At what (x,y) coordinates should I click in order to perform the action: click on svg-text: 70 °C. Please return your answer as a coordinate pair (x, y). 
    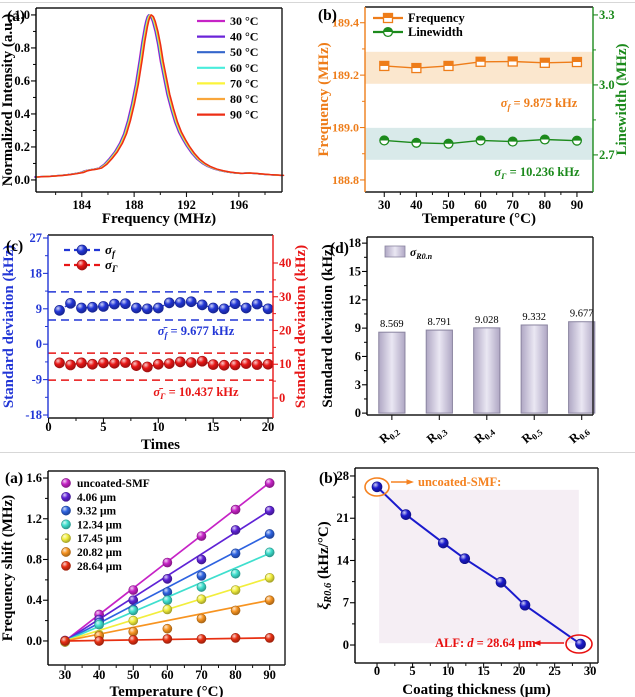
    Looking at the image, I should click on (244, 83).